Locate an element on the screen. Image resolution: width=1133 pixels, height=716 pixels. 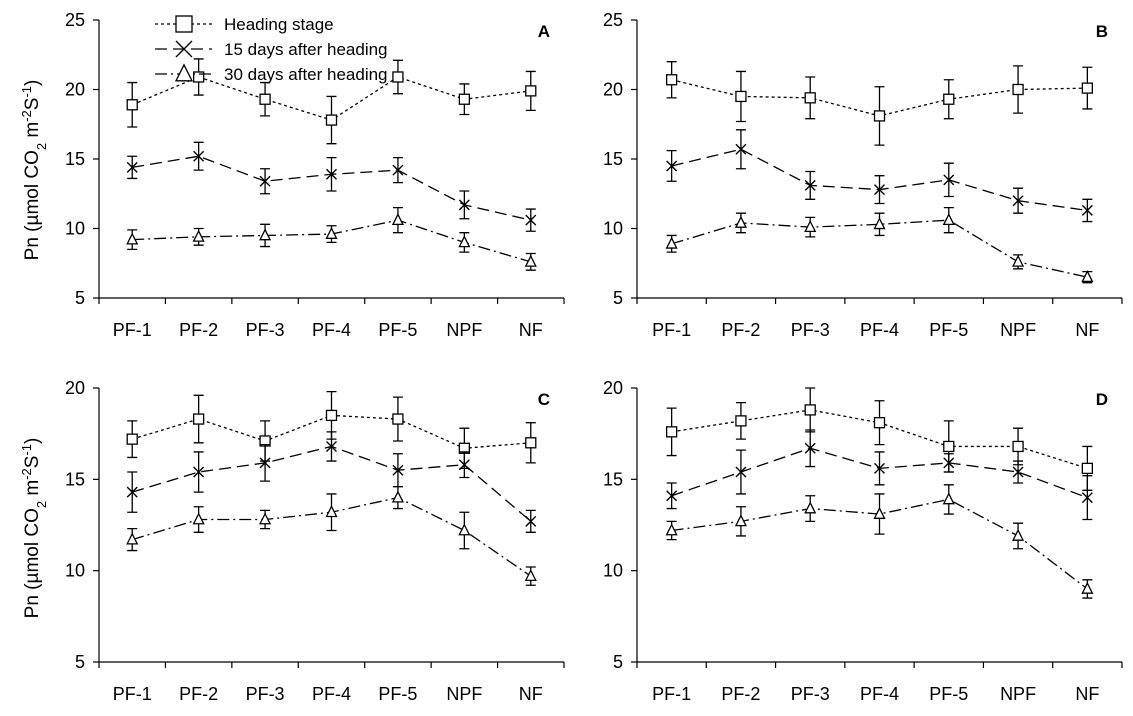
panel-label: B is located at coordinates (1102, 31).